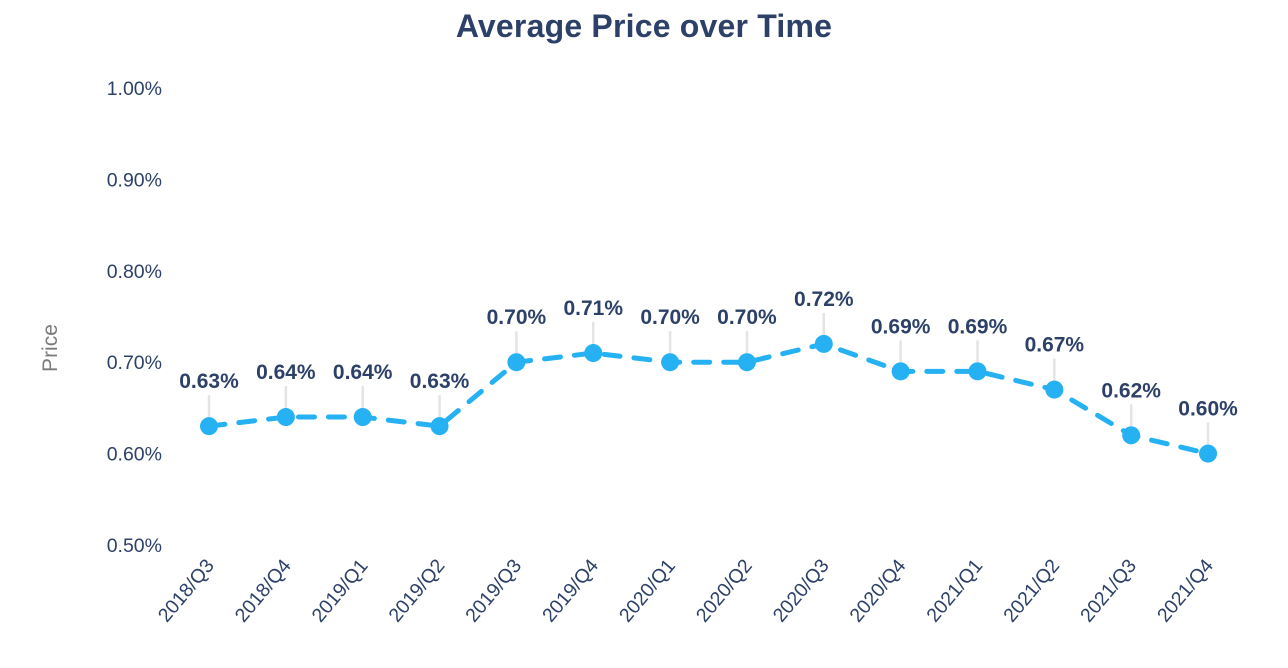 This screenshot has height=668, width=1288. I want to click on x-tick-label: 2021/Q3, so click(1108, 590).